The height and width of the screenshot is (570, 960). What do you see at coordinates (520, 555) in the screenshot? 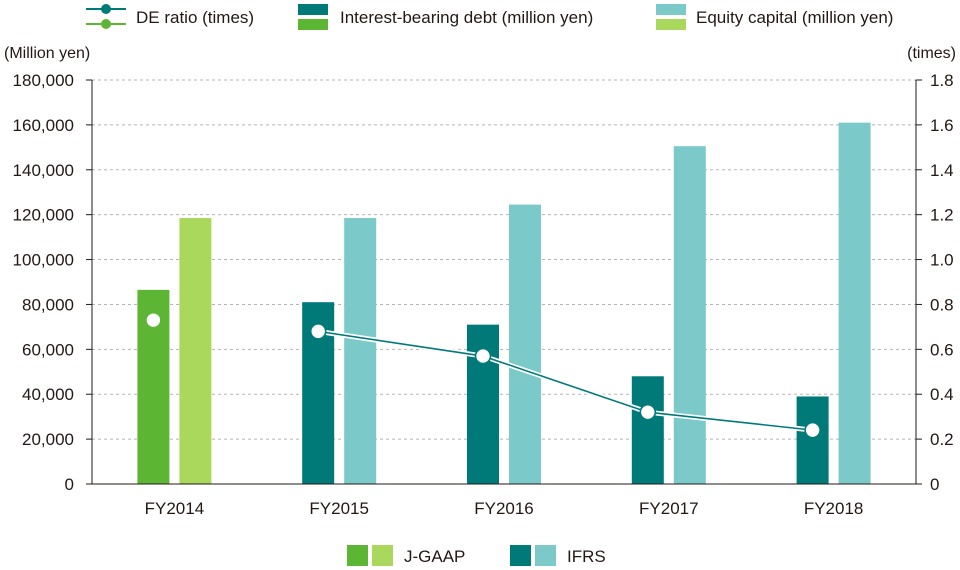
I see `legend-ifrs-debt-swatch` at bounding box center [520, 555].